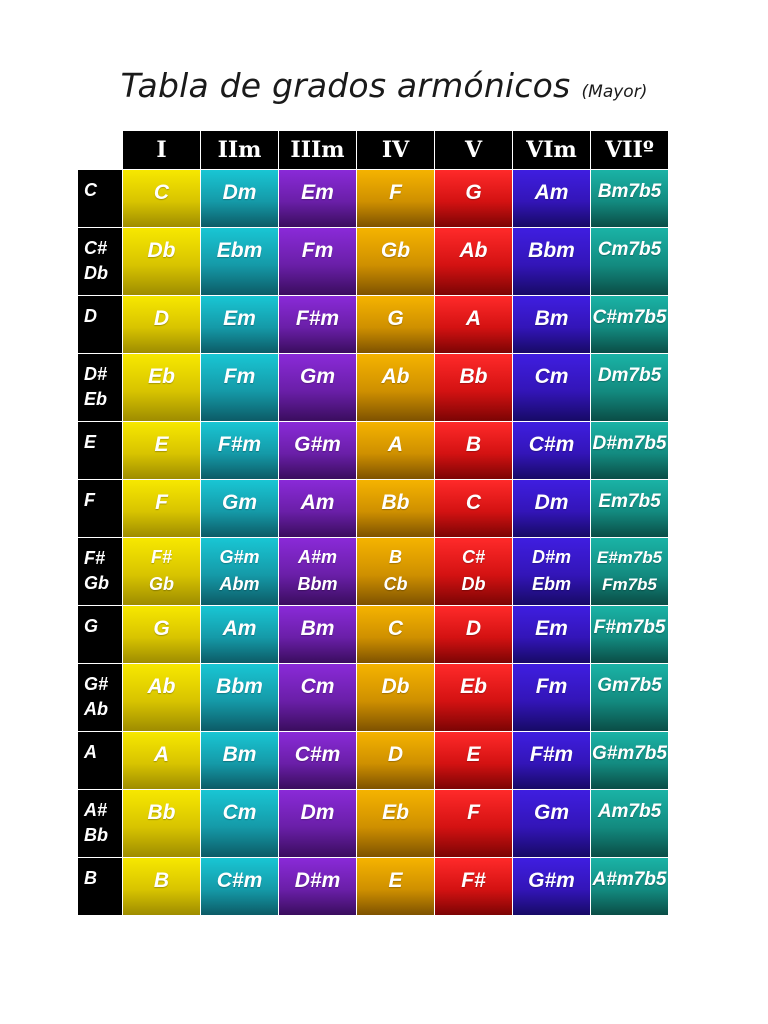  I want to click on row-header-key: G, so click(100, 634).